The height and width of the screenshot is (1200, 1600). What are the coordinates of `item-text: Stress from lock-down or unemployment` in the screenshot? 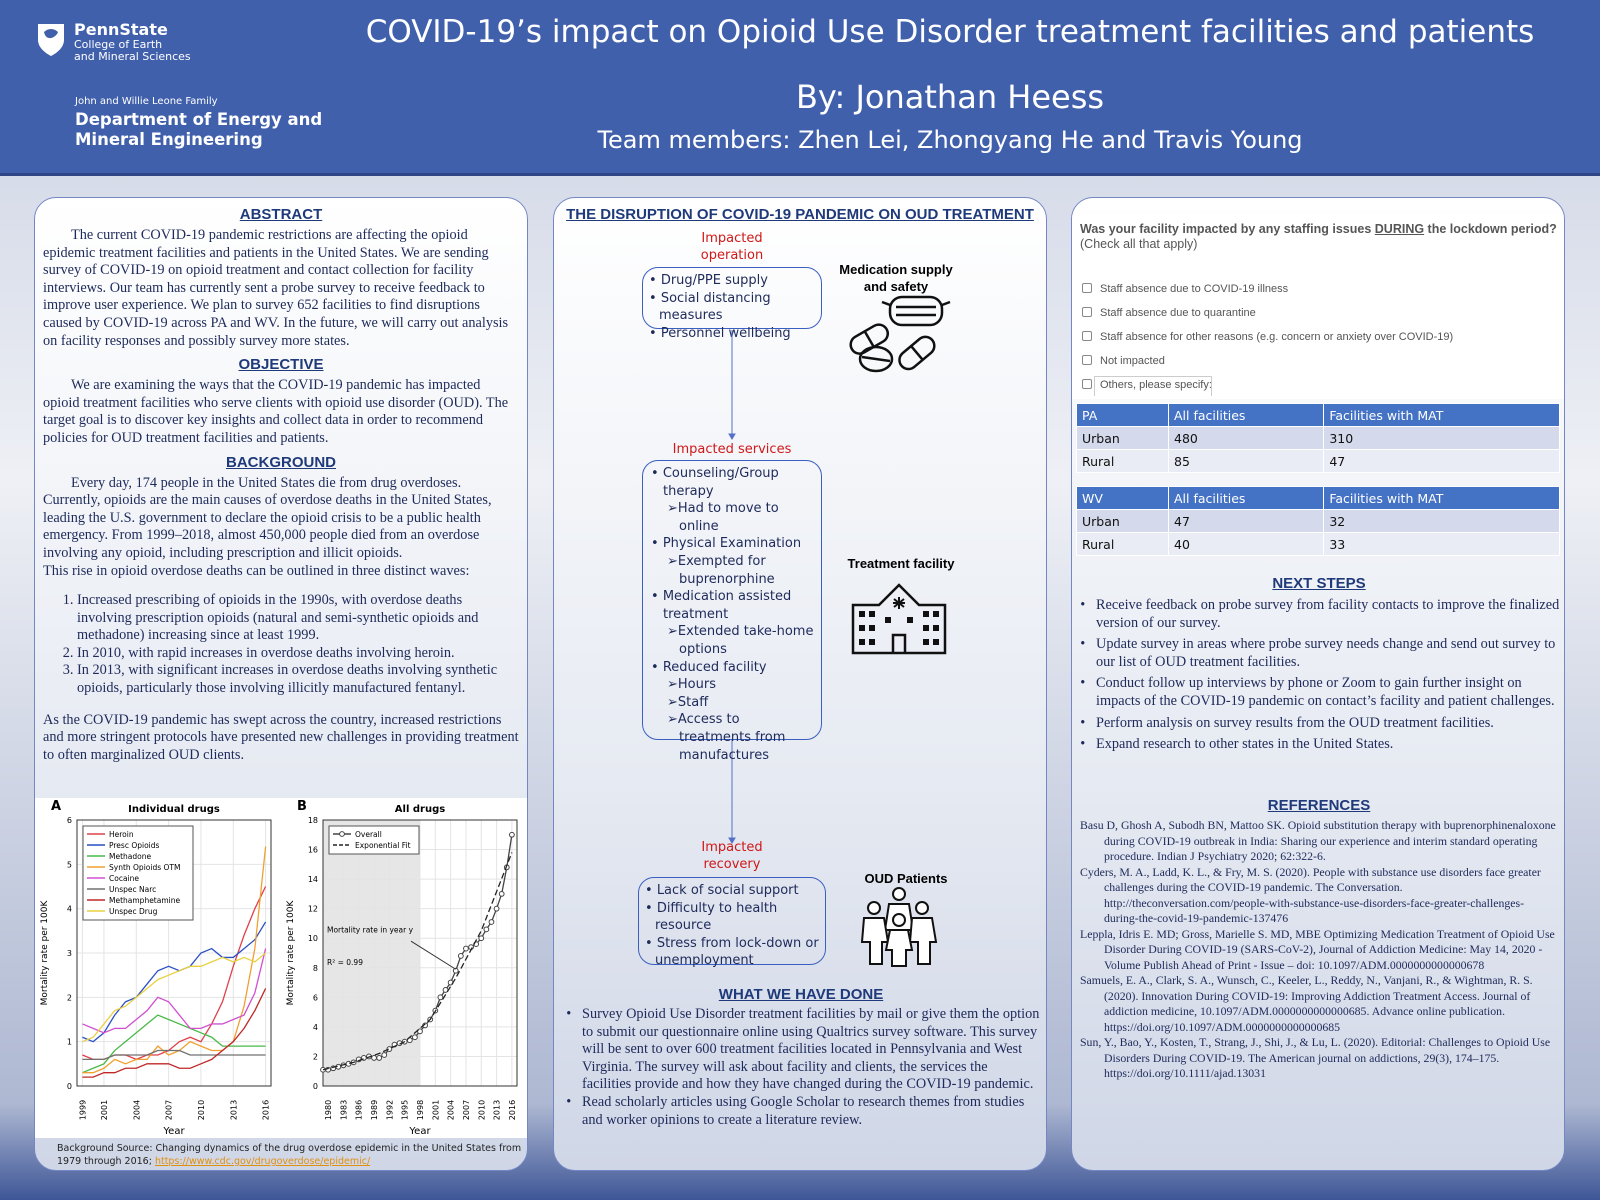 It's located at (737, 952).